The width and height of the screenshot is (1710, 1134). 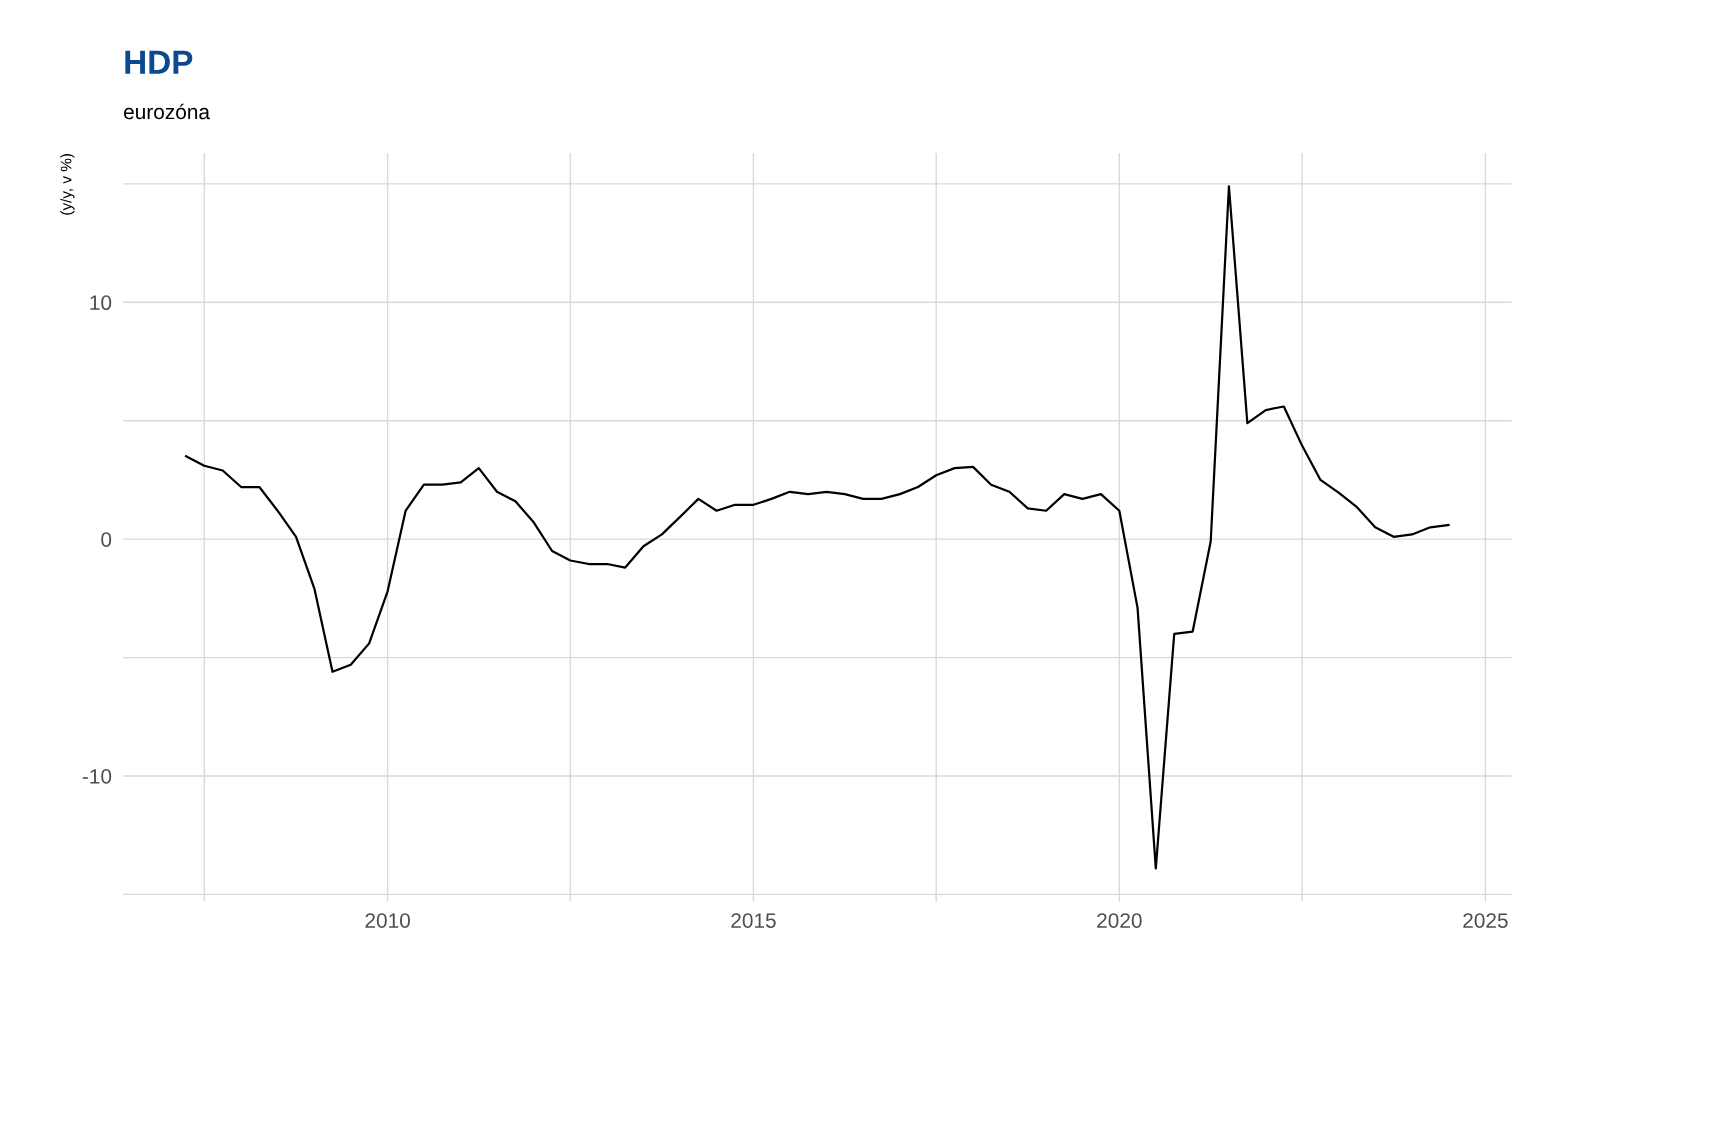 What do you see at coordinates (97, 776) in the screenshot?
I see `y-tick-label: -10` at bounding box center [97, 776].